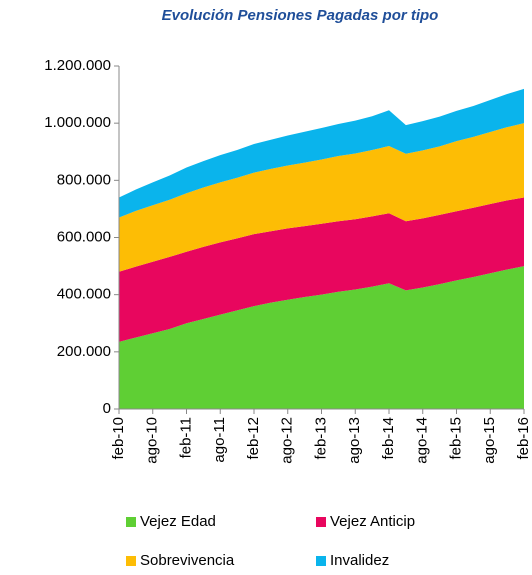  I want to click on y-tick-label: 600.000, so click(84, 236).